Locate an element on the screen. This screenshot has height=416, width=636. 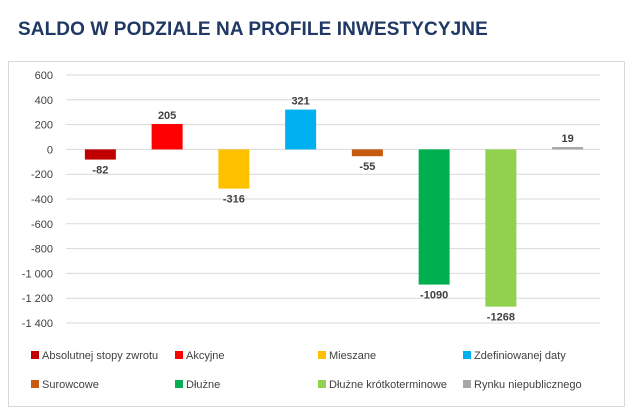
legend-label: Zdefiniowanej daty is located at coordinates (520, 356).